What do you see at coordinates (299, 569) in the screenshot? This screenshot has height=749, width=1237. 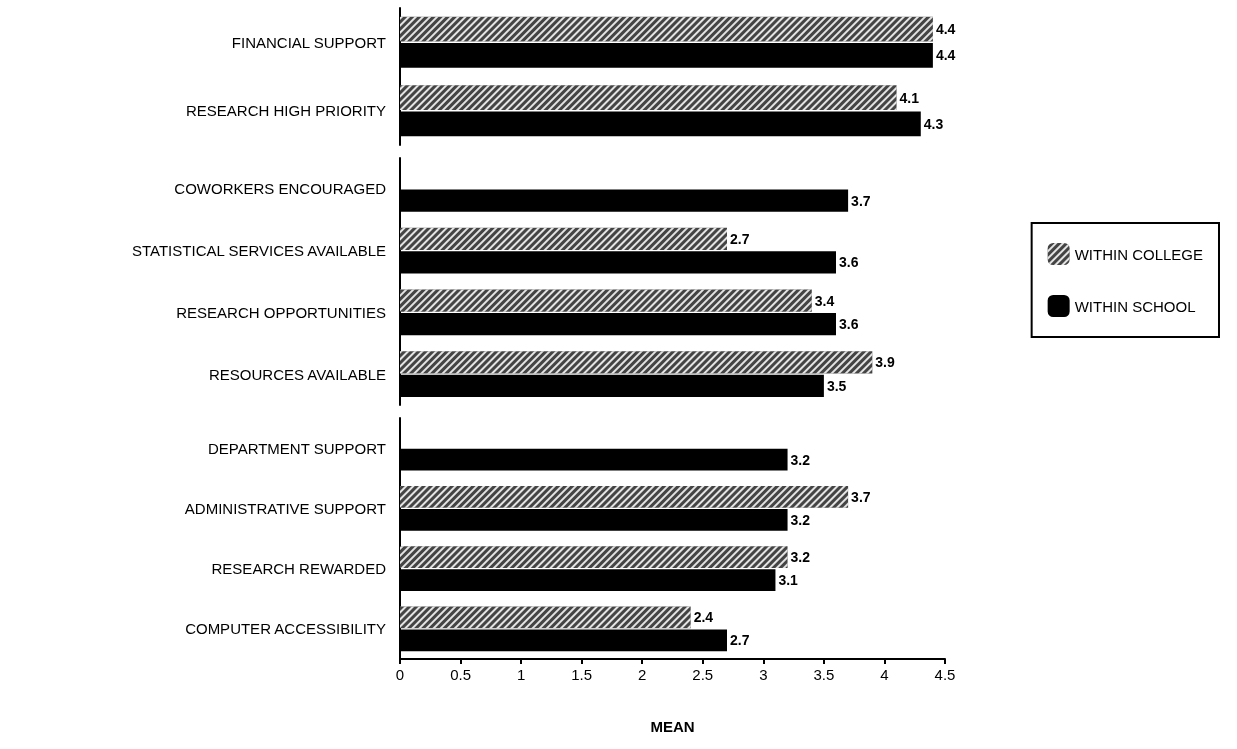 I see `y-tick-label: RESEARCH REWARDED` at bounding box center [299, 569].